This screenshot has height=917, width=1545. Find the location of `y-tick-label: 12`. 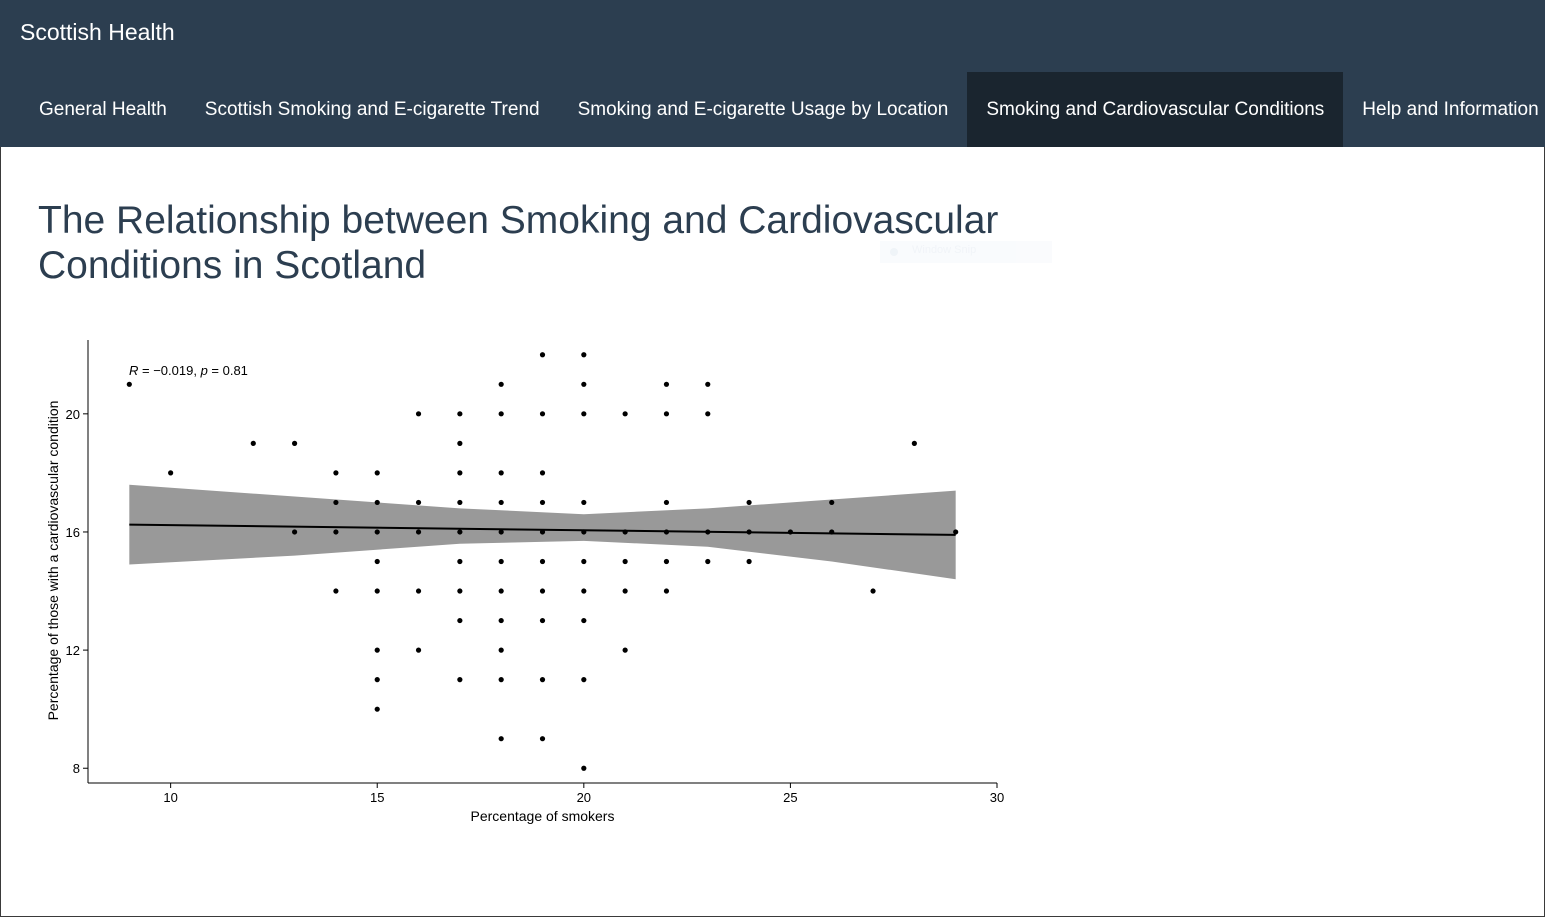

y-tick-label: 12 is located at coordinates (73, 650).